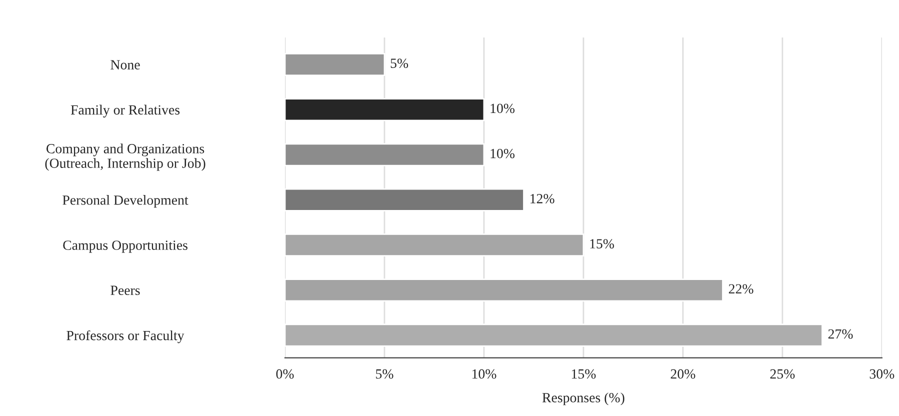  What do you see at coordinates (125, 246) in the screenshot?
I see `y-tick-label: Campus Opportunities` at bounding box center [125, 246].